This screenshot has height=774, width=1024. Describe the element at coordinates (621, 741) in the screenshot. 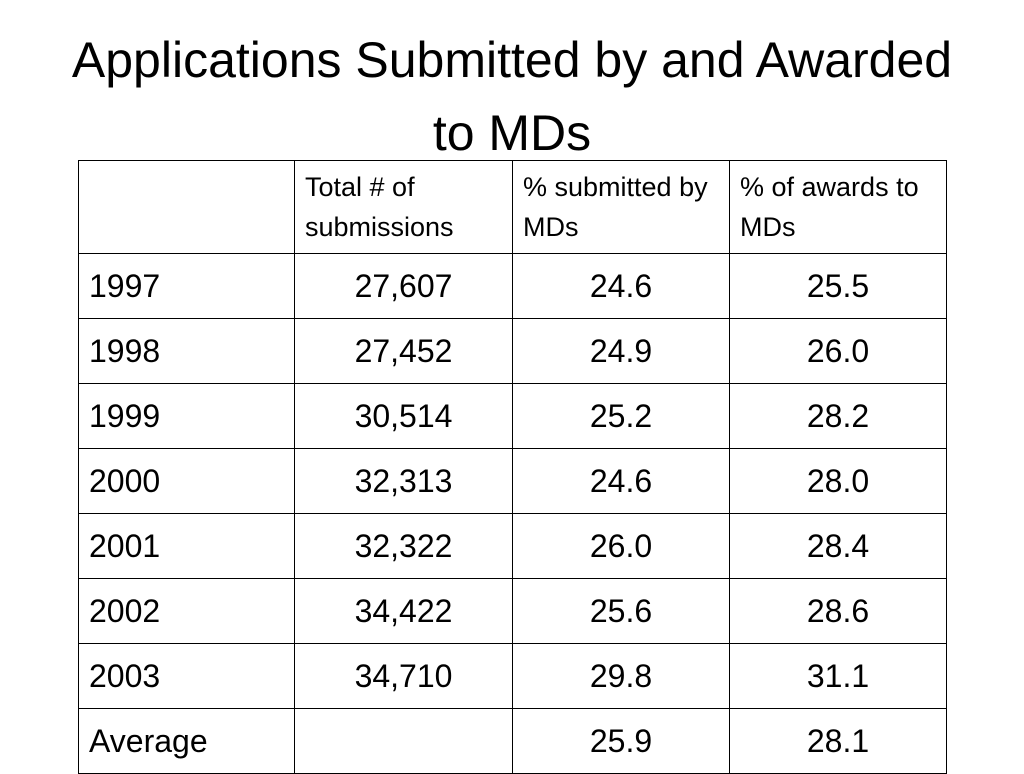

I see `table-cell: 25.9` at that location.